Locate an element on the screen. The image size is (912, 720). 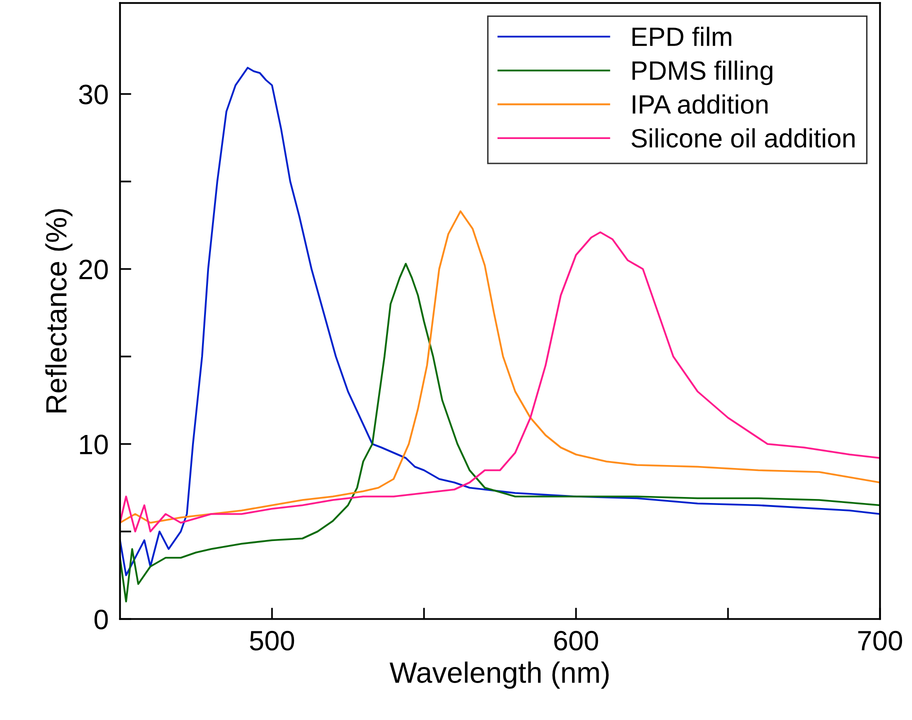
legend-label: IPA addition is located at coordinates (700, 104).